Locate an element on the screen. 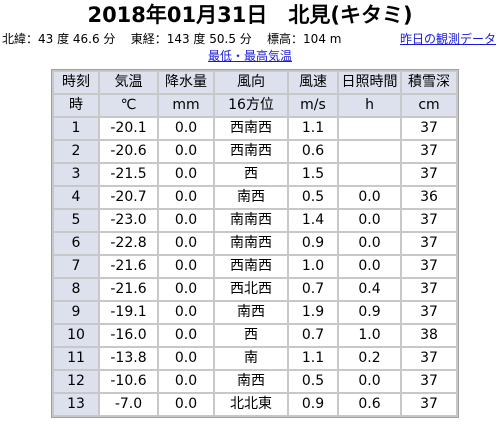 Image resolution: width=500 pixels, height=428 pixels. table-row: 12 -10.6 0.0 南西 0.5 0.0 37 is located at coordinates (255, 381).